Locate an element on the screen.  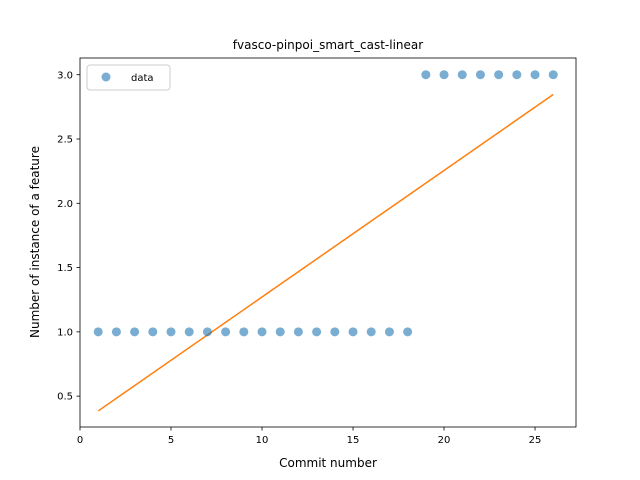
x-tick-label: 20 is located at coordinates (444, 440).